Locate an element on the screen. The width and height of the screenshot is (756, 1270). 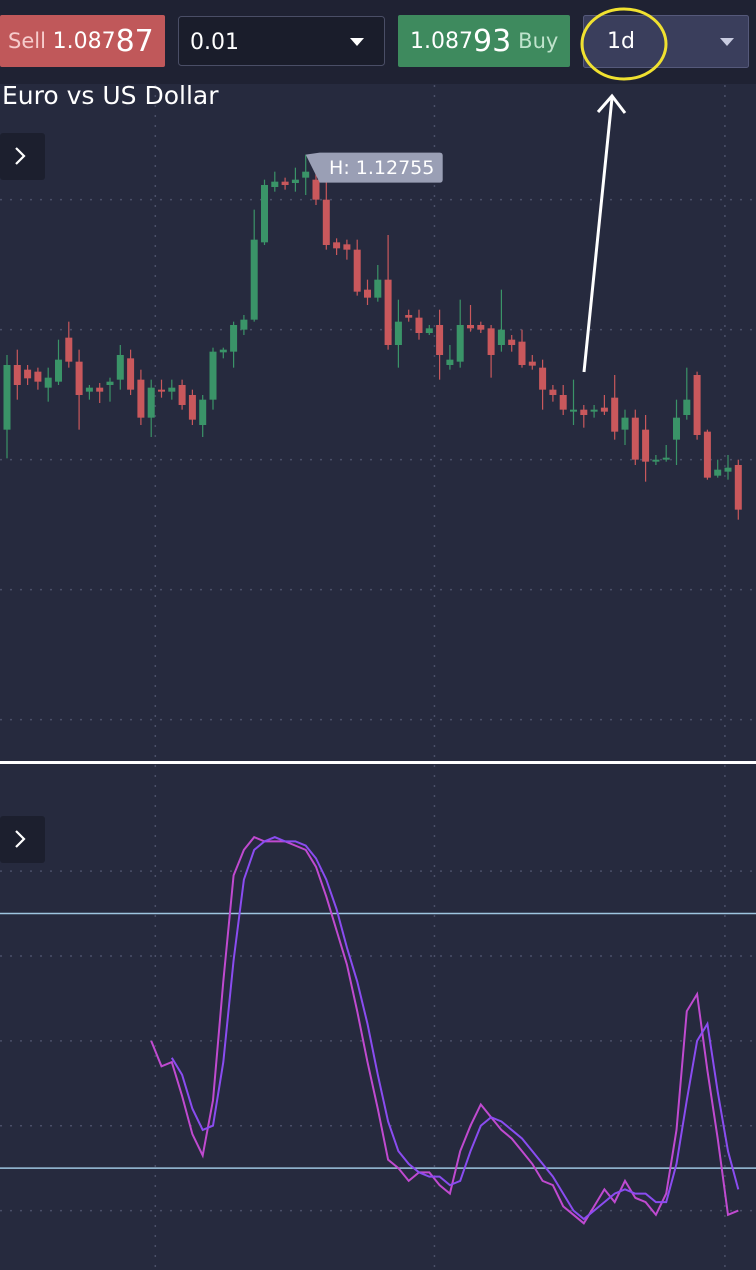
quantity-select: 0.01 is located at coordinates (281, 41).